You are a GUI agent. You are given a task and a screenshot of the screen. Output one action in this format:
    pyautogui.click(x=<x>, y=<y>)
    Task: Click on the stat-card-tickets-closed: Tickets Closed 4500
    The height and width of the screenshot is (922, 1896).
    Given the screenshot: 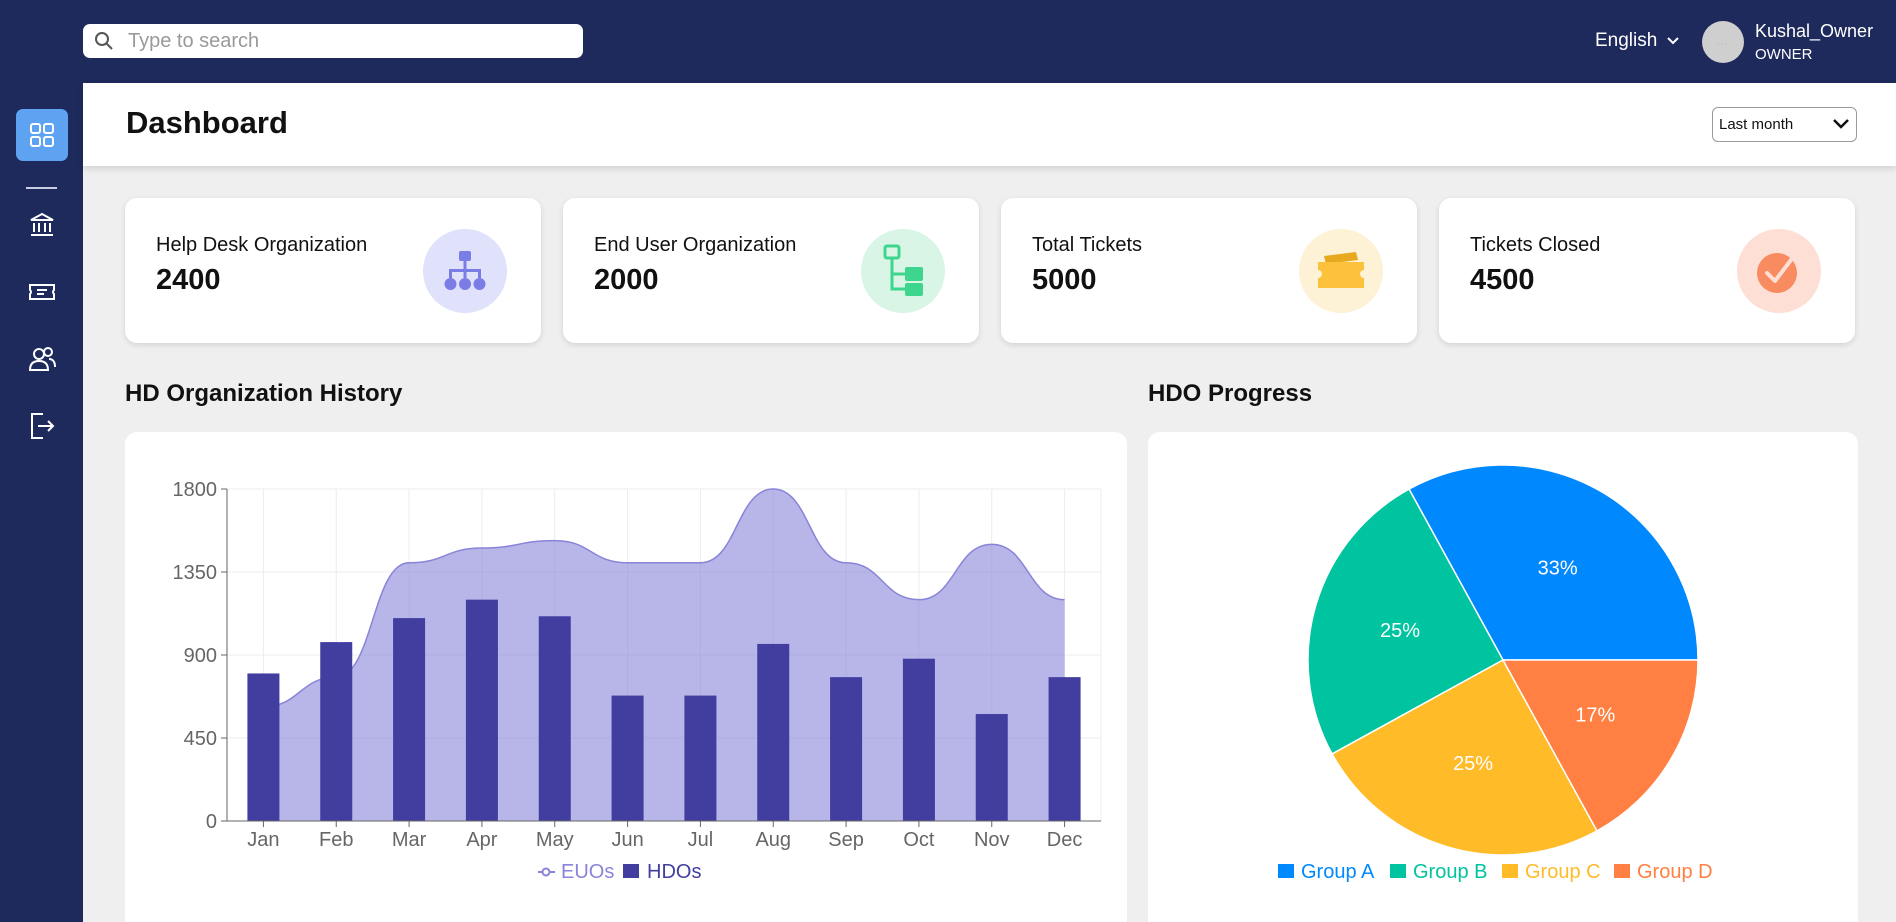 What is the action you would take?
    pyautogui.click(x=1647, y=270)
    